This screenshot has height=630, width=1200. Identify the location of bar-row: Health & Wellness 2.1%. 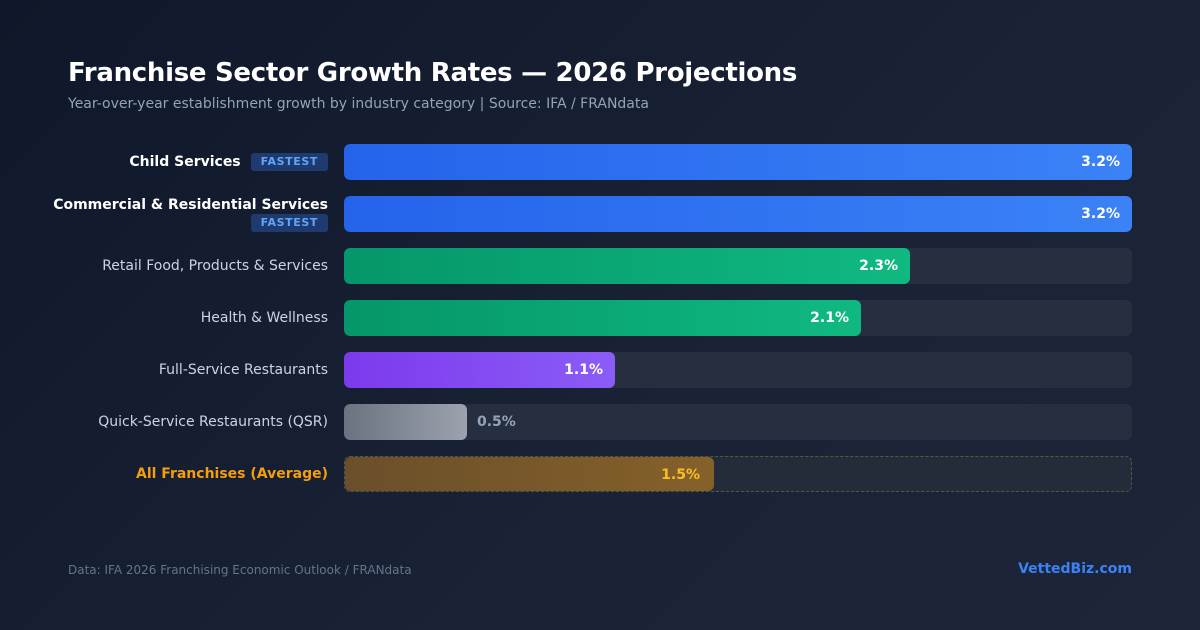
(600, 318).